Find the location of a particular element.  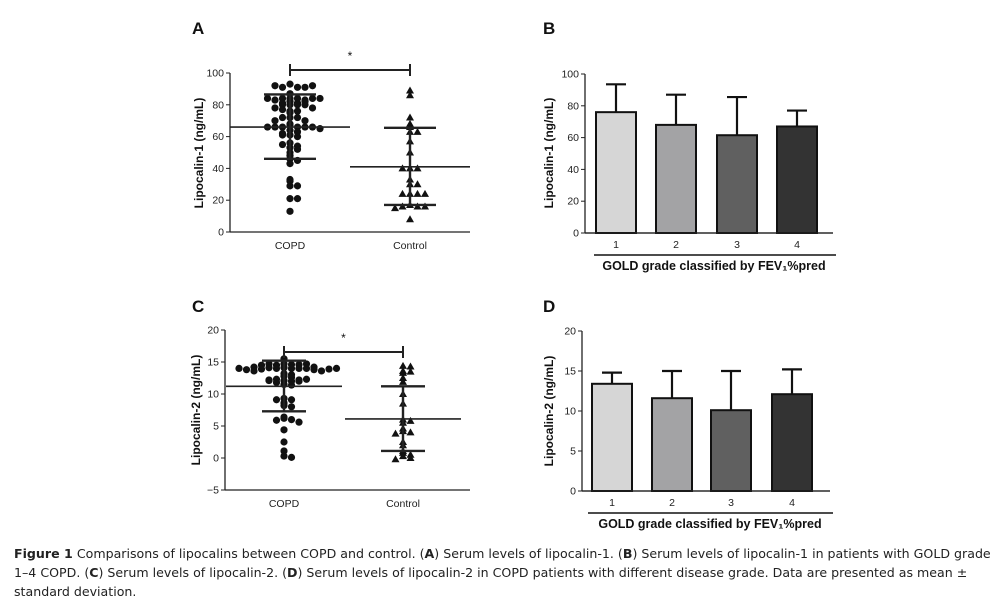

significance-star: * is located at coordinates (343, 338).